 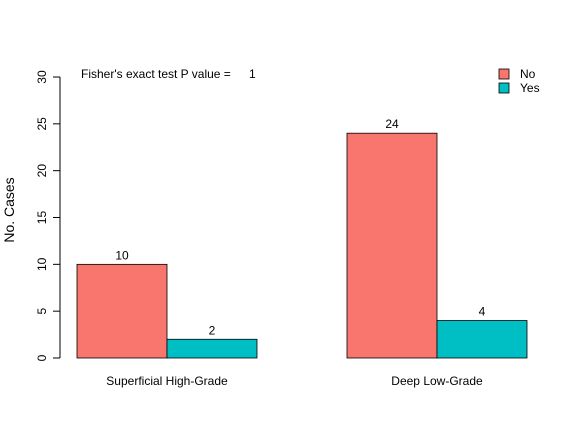 I want to click on y-tick-label: 20, so click(x=42, y=171).